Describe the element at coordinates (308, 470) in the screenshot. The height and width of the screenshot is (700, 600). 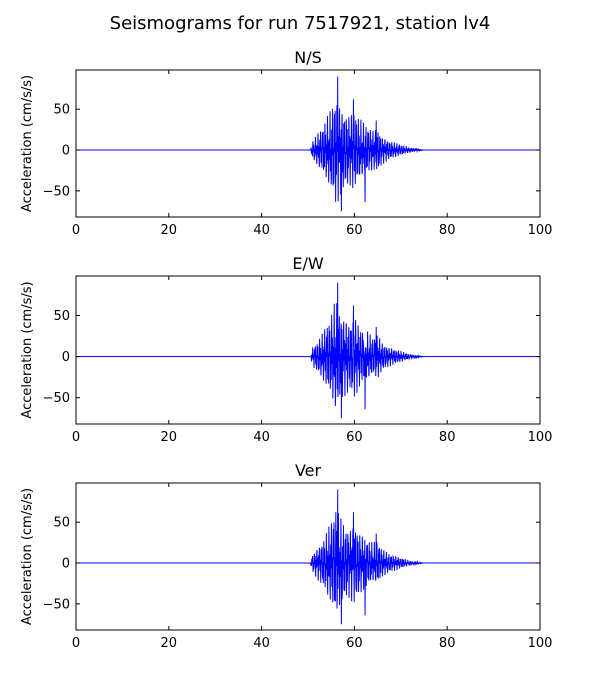
I see `panel-title: Ver` at that location.